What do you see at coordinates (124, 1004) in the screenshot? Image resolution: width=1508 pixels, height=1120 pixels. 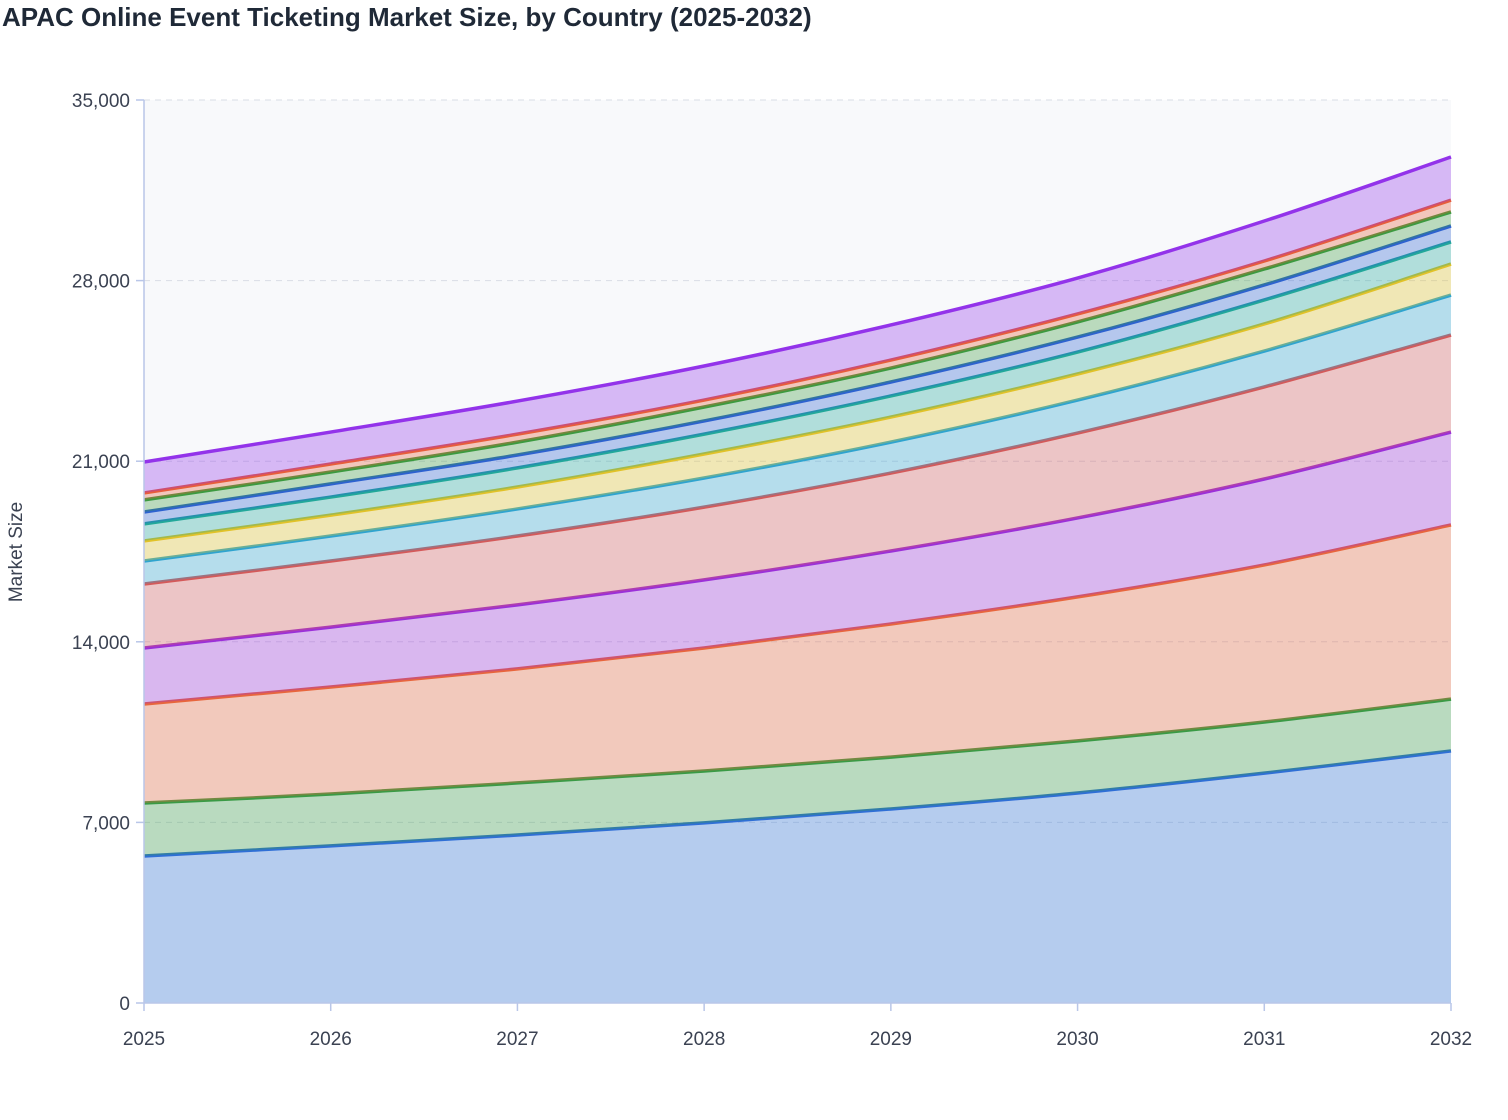 I see `y-tick-label: 0` at bounding box center [124, 1004].